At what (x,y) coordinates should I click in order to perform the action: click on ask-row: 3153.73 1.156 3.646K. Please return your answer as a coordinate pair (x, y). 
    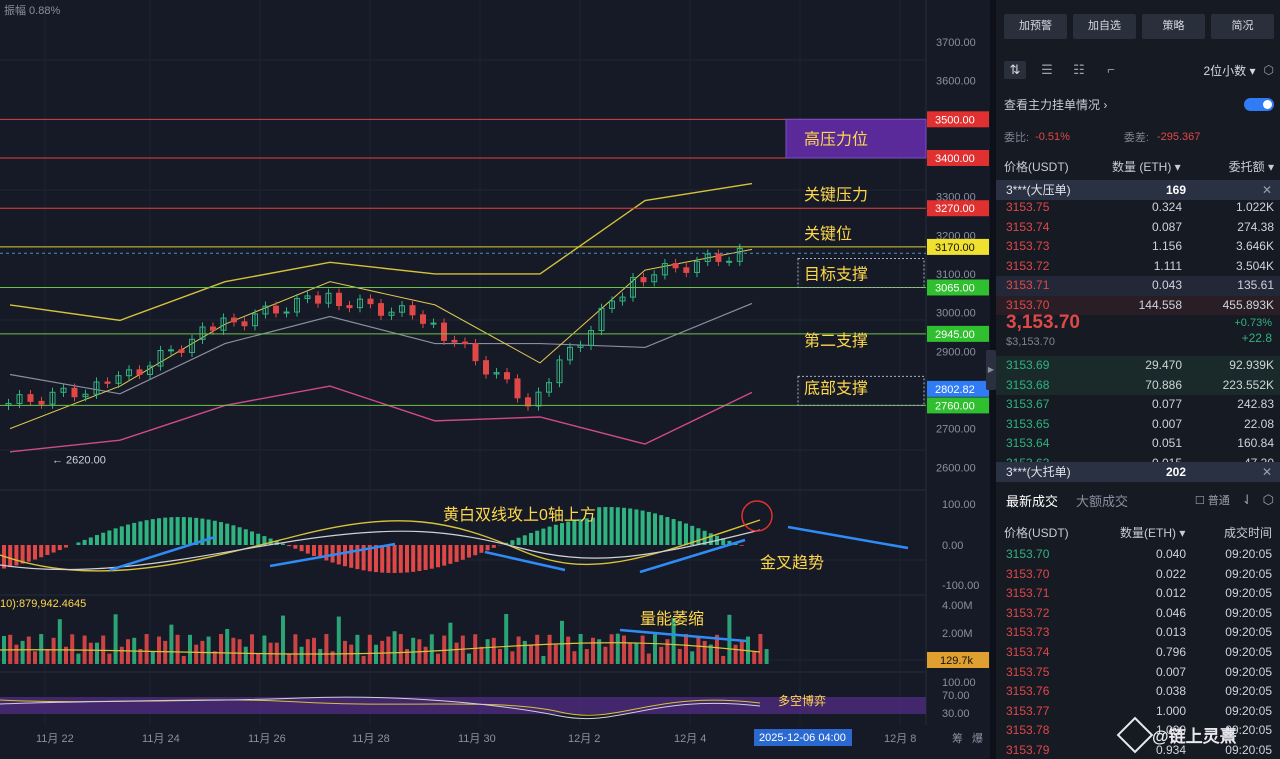
    Looking at the image, I should click on (1138, 247).